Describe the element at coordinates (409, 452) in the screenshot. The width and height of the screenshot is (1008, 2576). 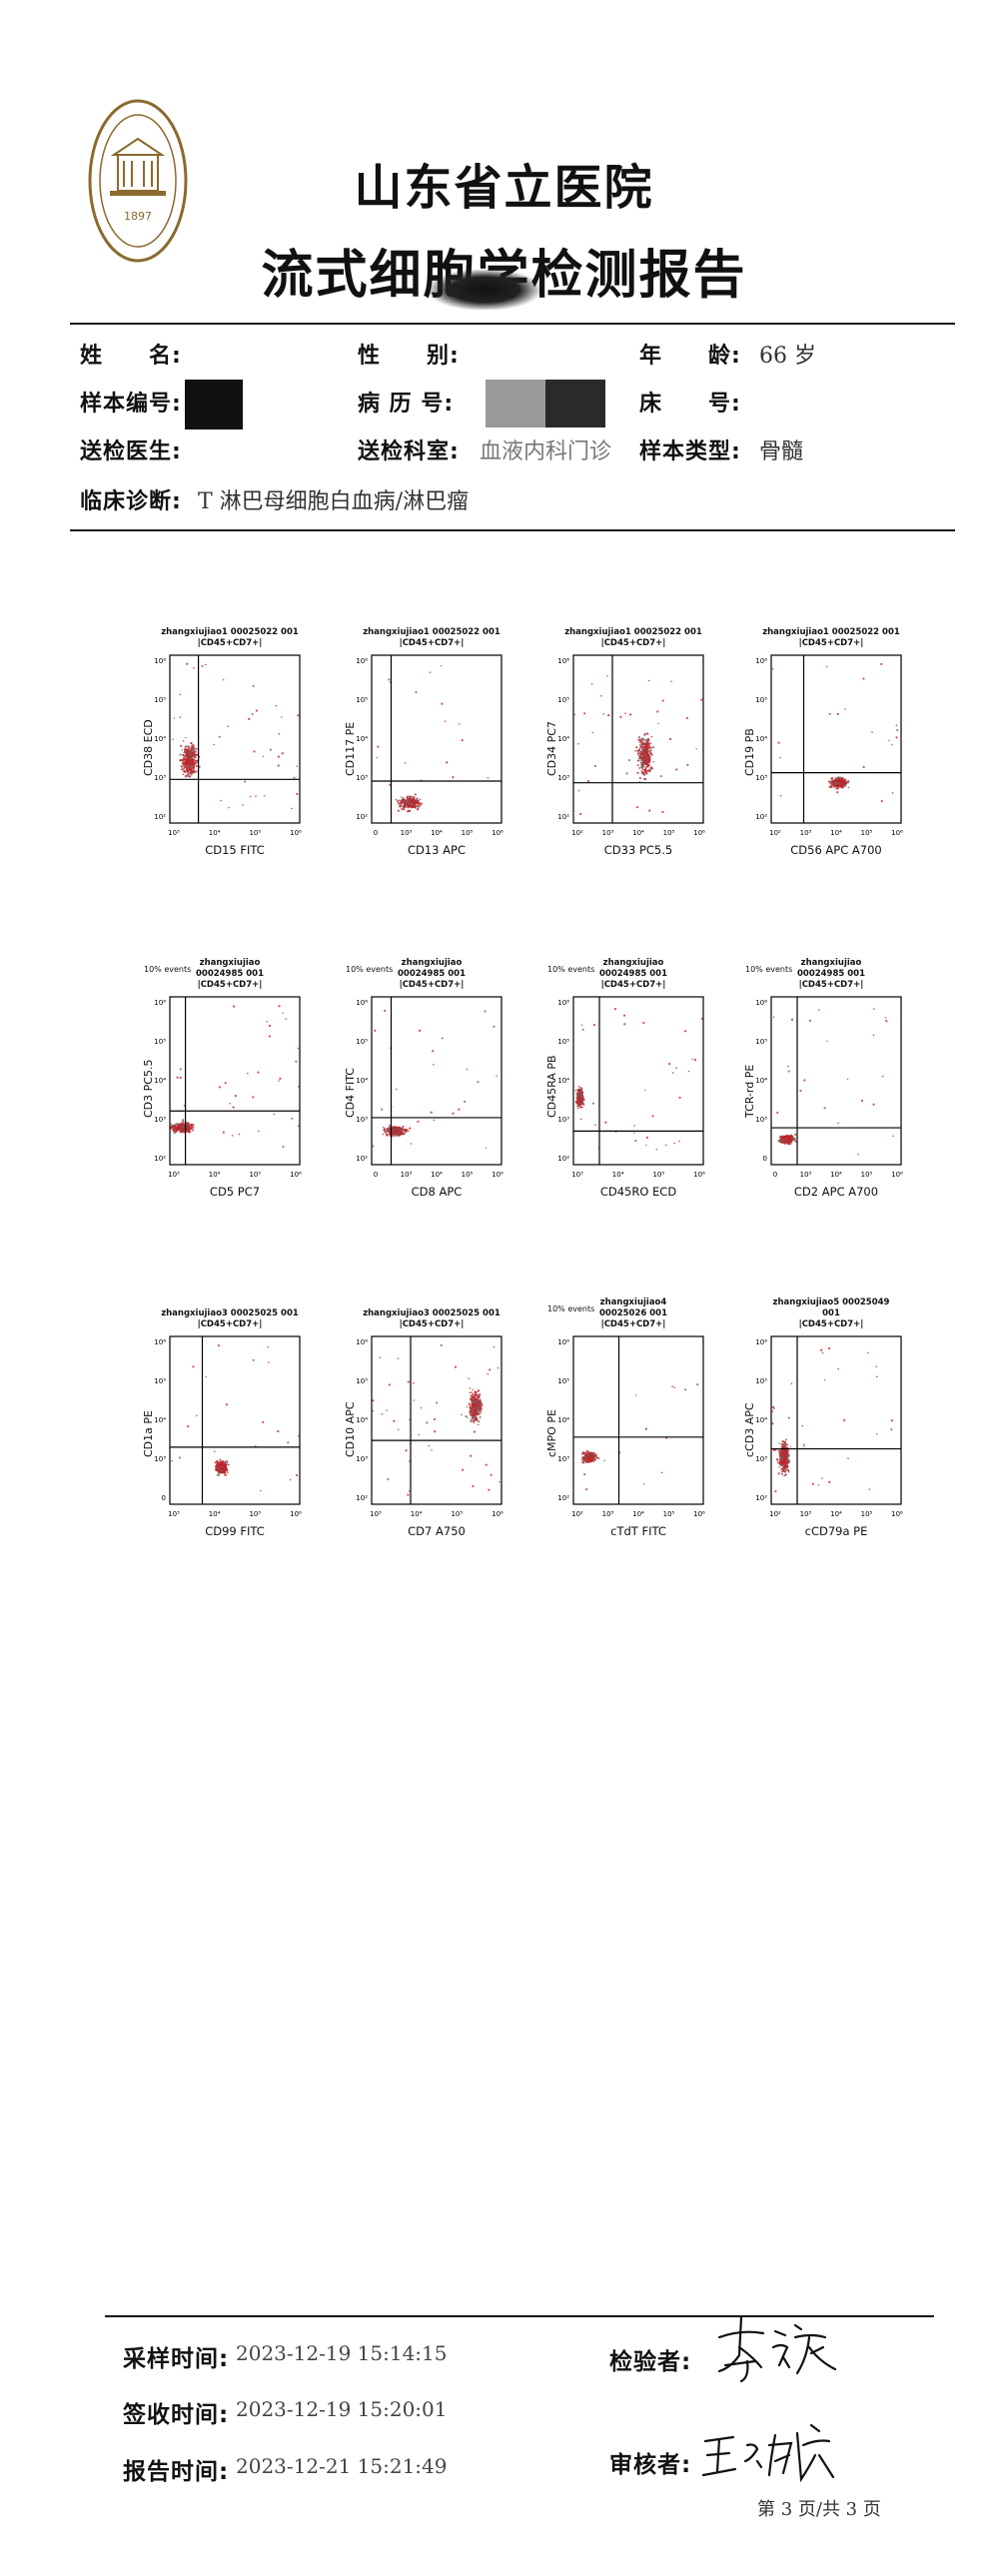
I see `dept-label: 送检科室:` at that location.